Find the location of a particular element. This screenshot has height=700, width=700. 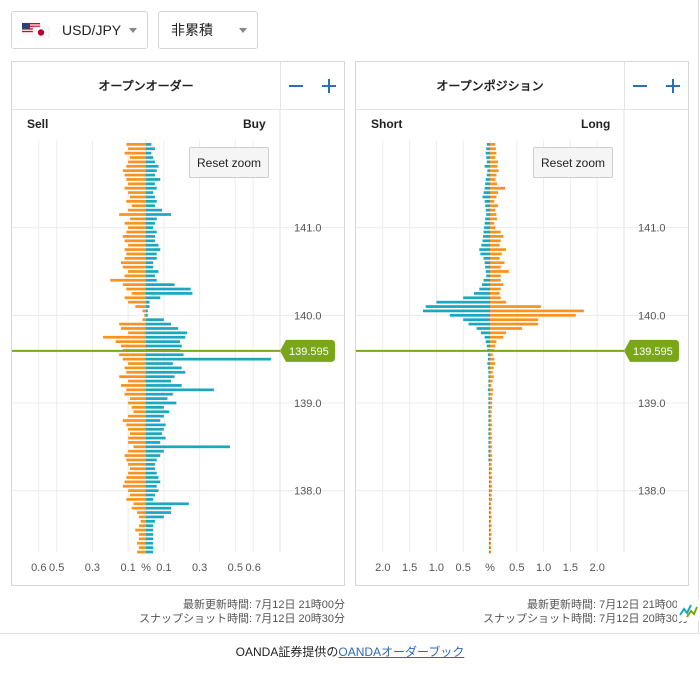

x-tick-label: 0.5 is located at coordinates (463, 568).